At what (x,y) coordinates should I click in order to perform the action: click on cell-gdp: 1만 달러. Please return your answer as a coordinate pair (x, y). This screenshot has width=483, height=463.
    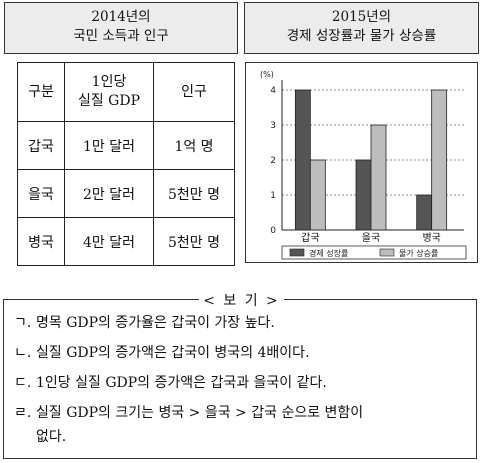
    Looking at the image, I should click on (109, 145).